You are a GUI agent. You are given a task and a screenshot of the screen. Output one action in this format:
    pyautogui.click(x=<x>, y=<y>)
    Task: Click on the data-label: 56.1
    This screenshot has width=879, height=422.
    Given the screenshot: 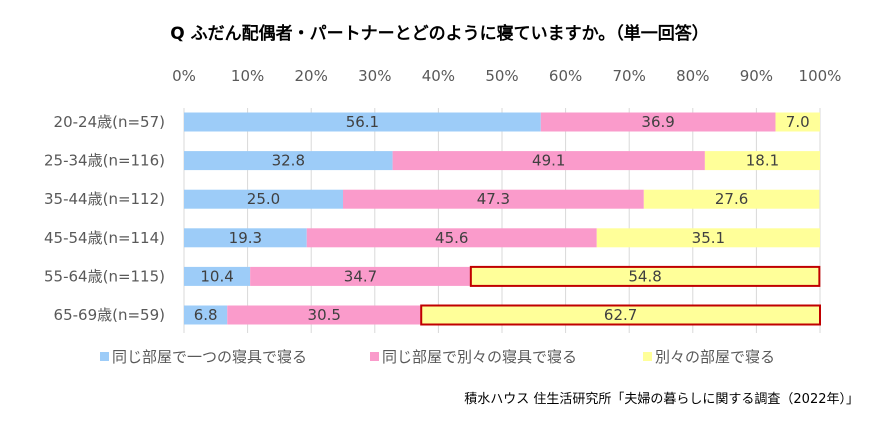 What is the action you would take?
    pyautogui.click(x=362, y=122)
    